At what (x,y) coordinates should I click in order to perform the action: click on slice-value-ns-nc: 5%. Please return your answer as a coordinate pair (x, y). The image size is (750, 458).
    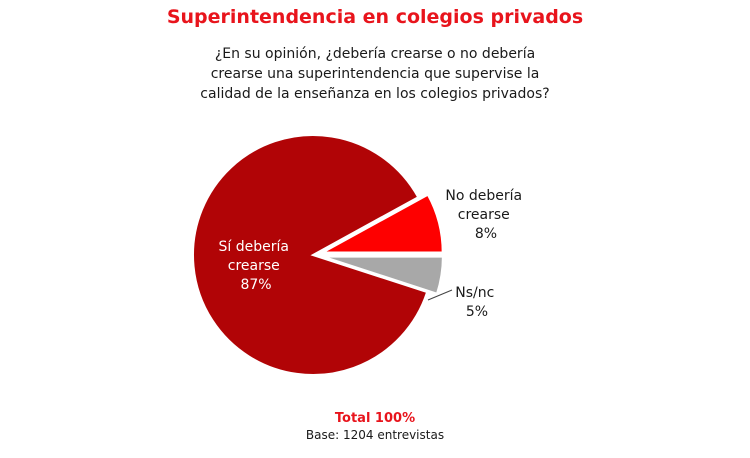
    Looking at the image, I should click on (477, 312).